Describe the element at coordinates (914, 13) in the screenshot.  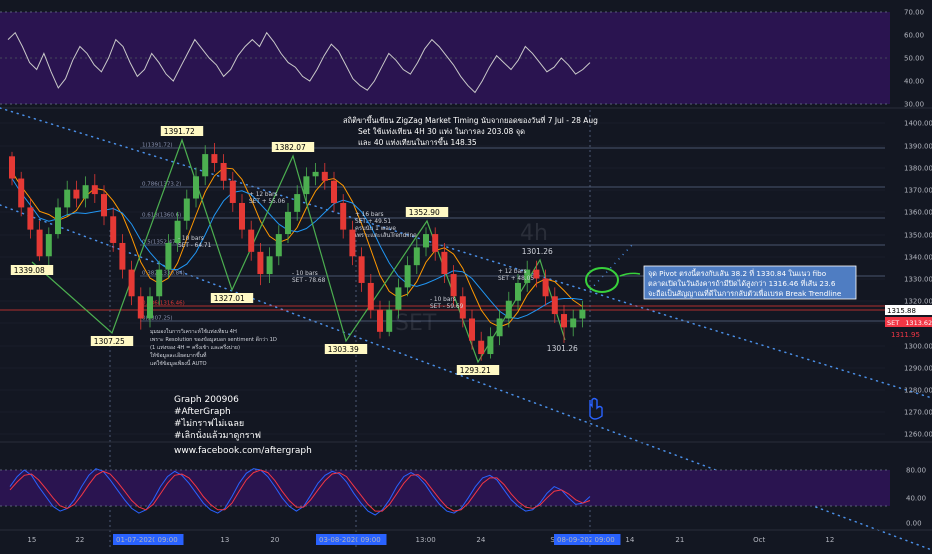
I see `rsi-tick: 70.00` at that location.